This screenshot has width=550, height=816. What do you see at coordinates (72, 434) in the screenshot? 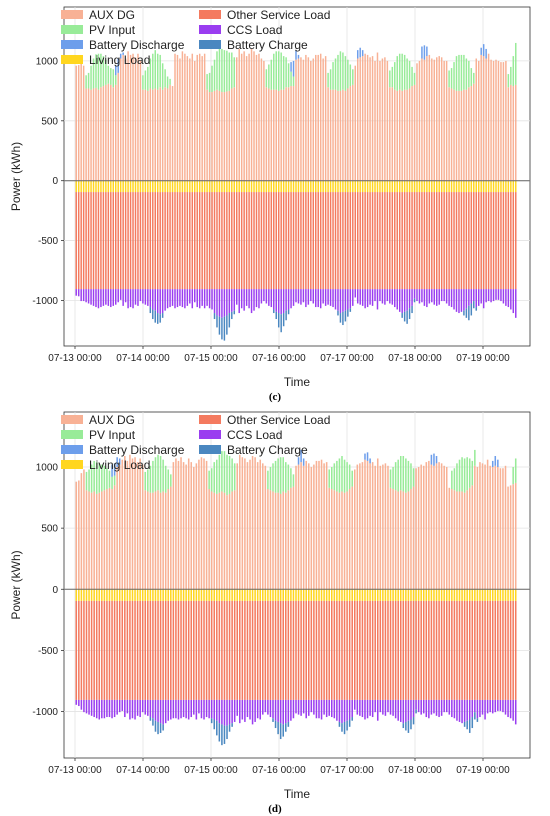
I see `legend-swatch-pv-input` at bounding box center [72, 434].